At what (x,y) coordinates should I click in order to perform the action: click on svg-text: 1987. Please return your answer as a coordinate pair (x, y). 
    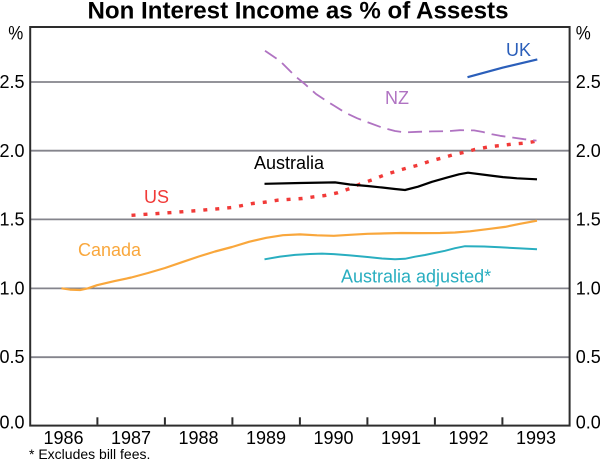
    Looking at the image, I should click on (131, 438).